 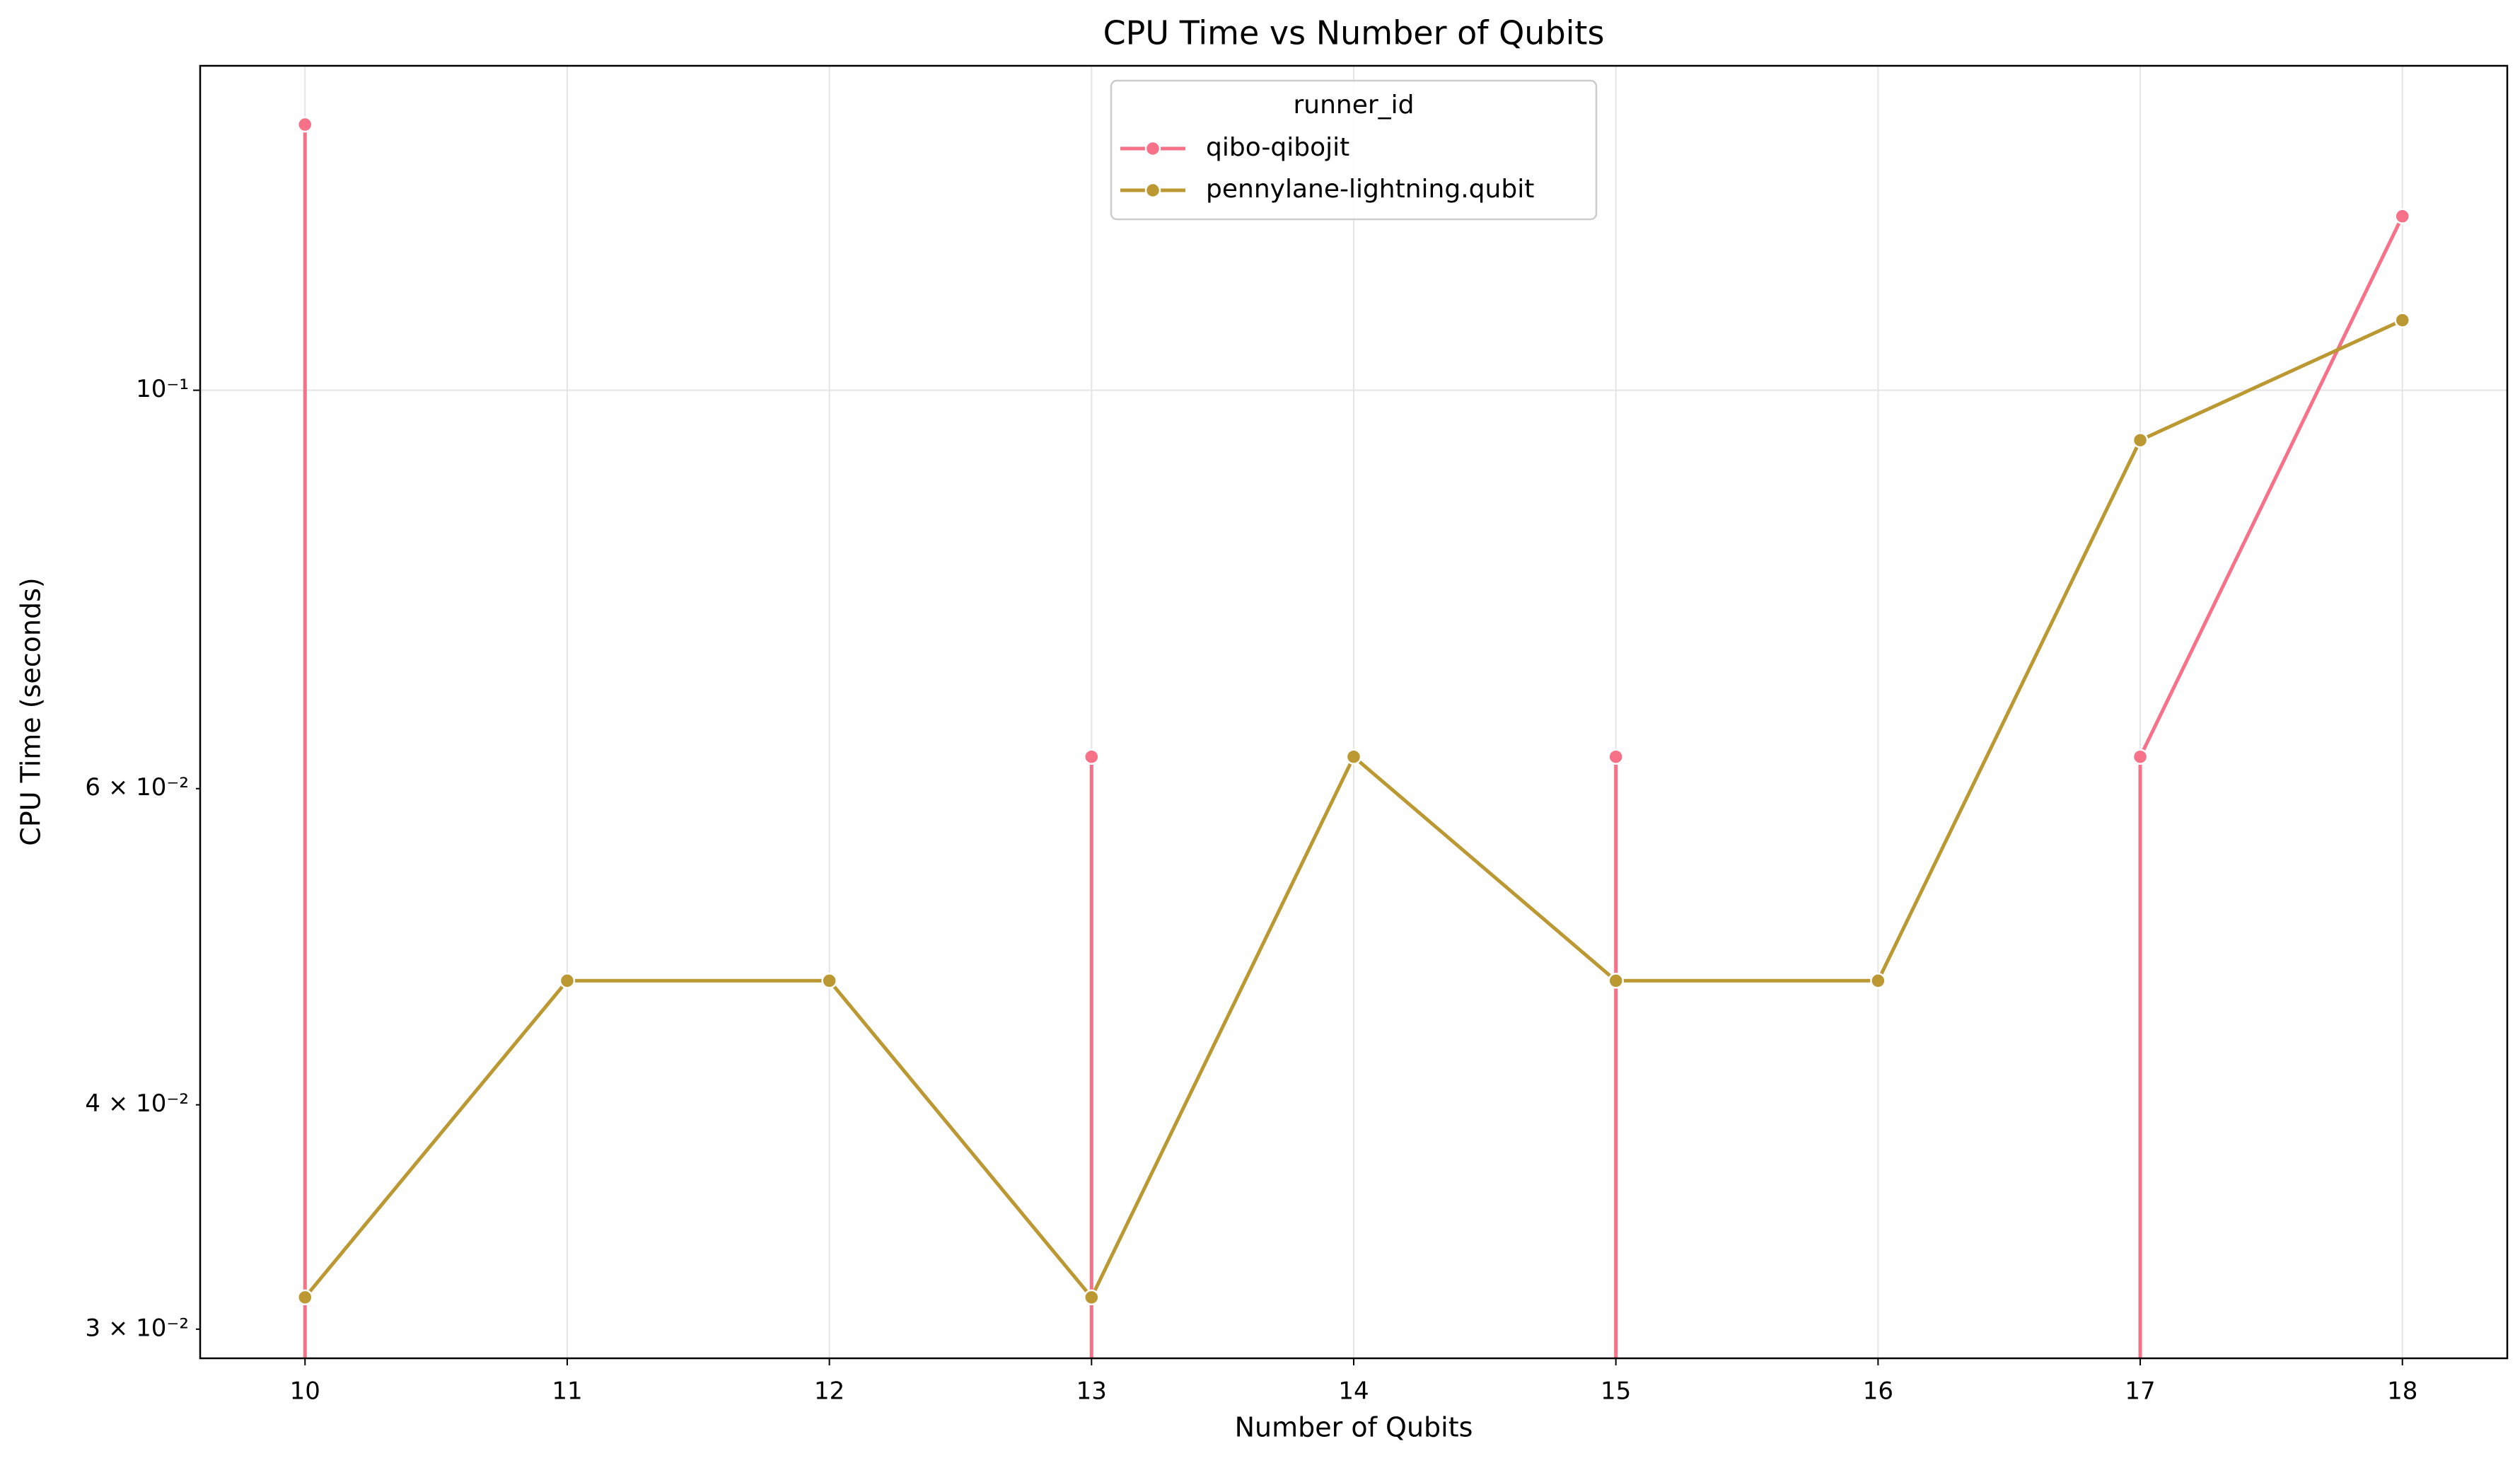 I want to click on x-tick-label: 17, so click(x=2140, y=1391).